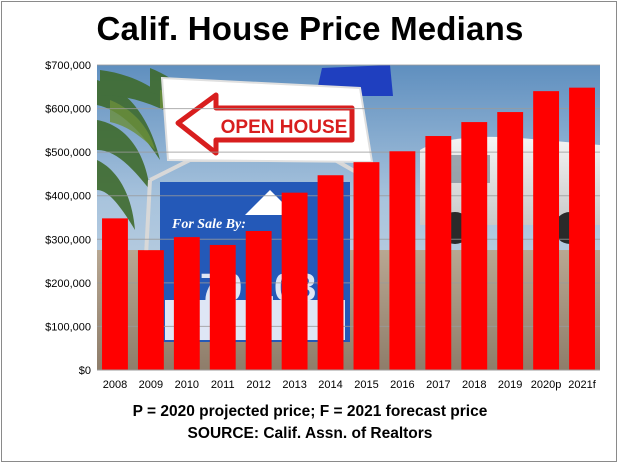 Image resolution: width=620 pixels, height=465 pixels. Describe the element at coordinates (223, 385) in the screenshot. I see `x-tick-label: 2011` at that location.